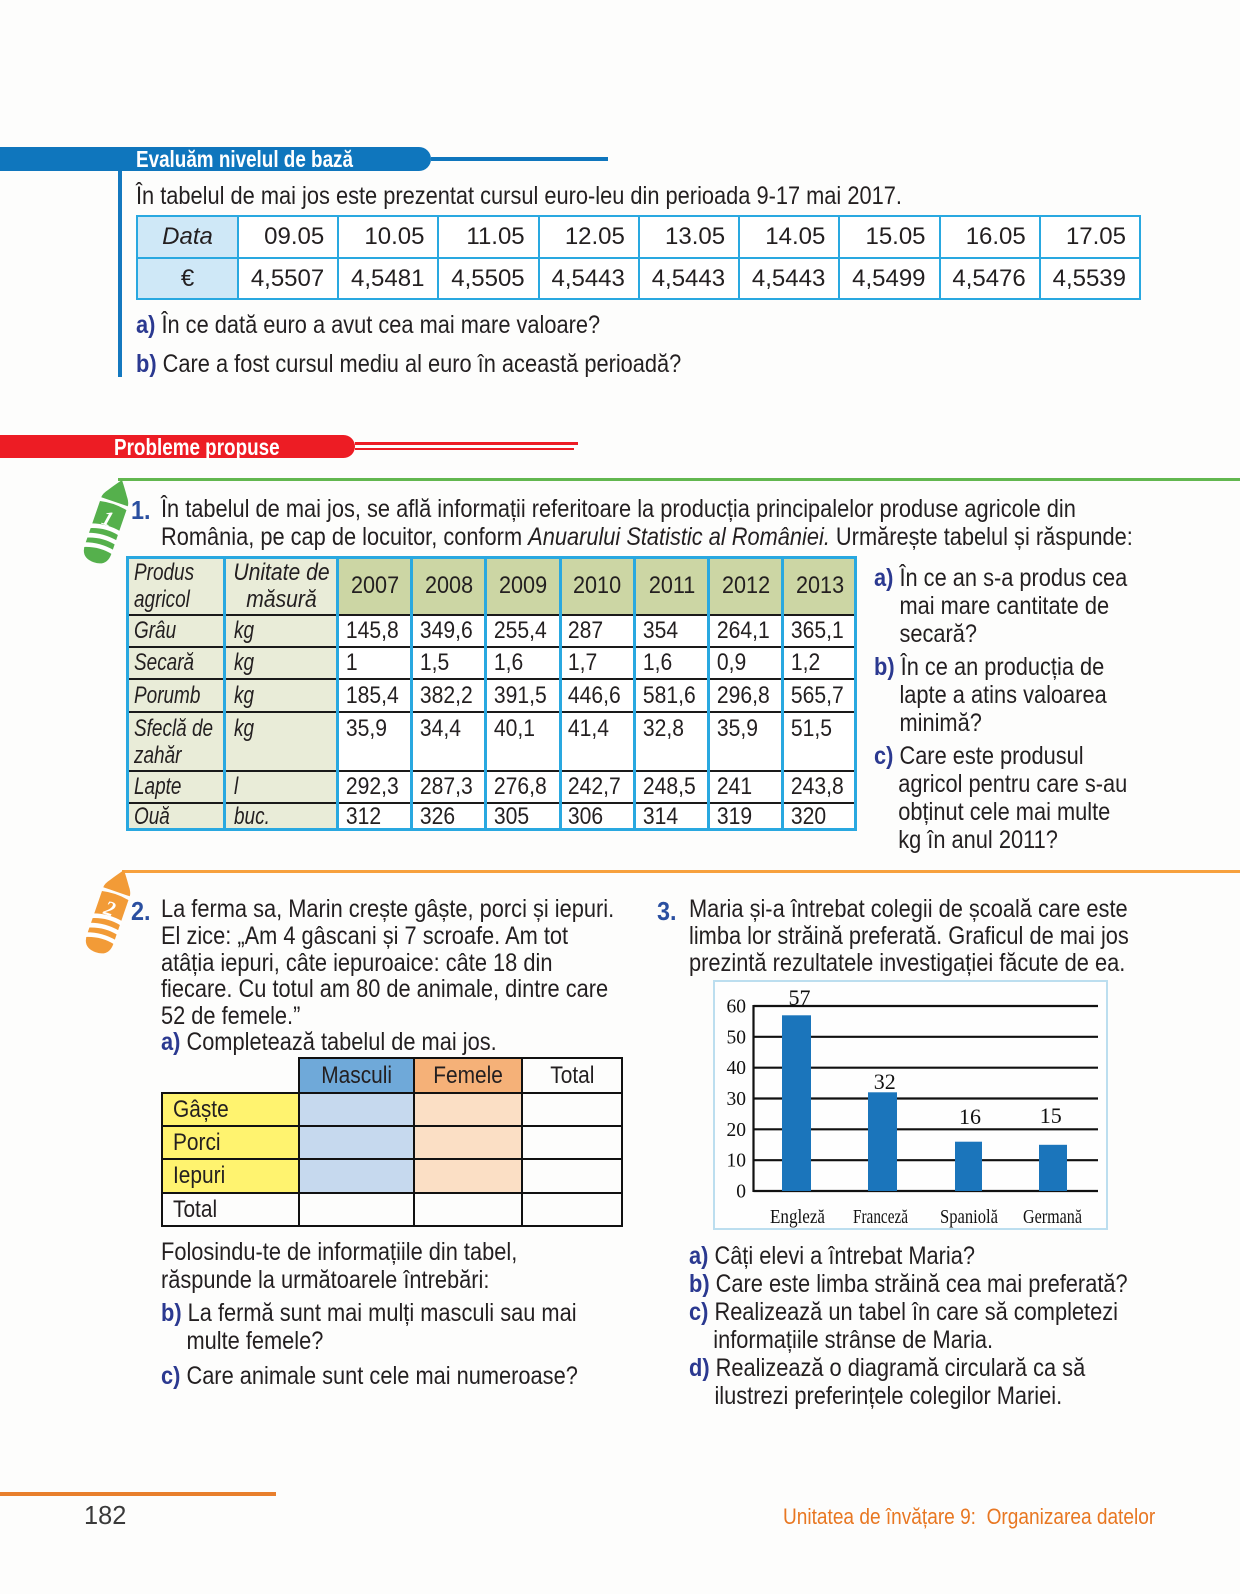 This screenshot has width=1240, height=1594. What do you see at coordinates (737, 1130) in the screenshot?
I see `svg-text: 20` at bounding box center [737, 1130].